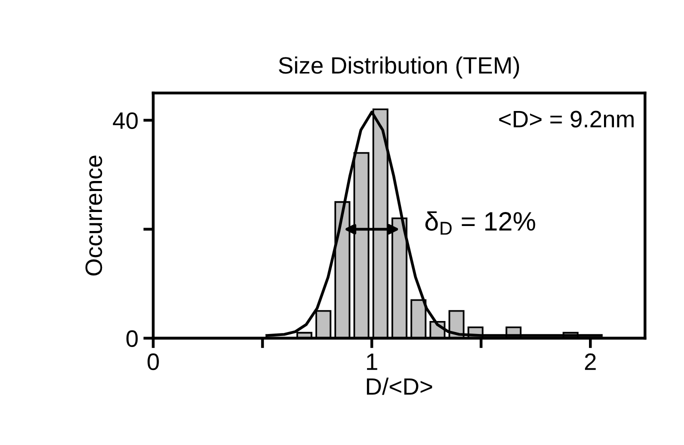 The width and height of the screenshot is (684, 445). Describe the element at coordinates (125, 121) in the screenshot. I see `y-tick-label: 40` at that location.